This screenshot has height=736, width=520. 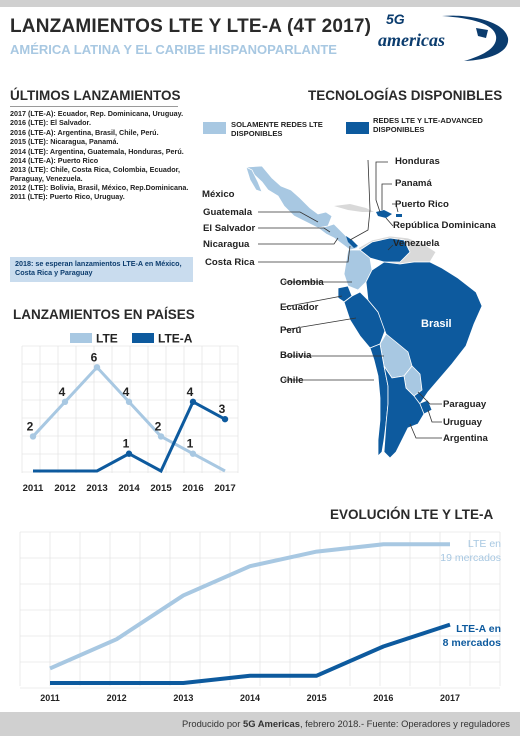 I want to click on map-label-honduras: Honduras, so click(x=417, y=161).